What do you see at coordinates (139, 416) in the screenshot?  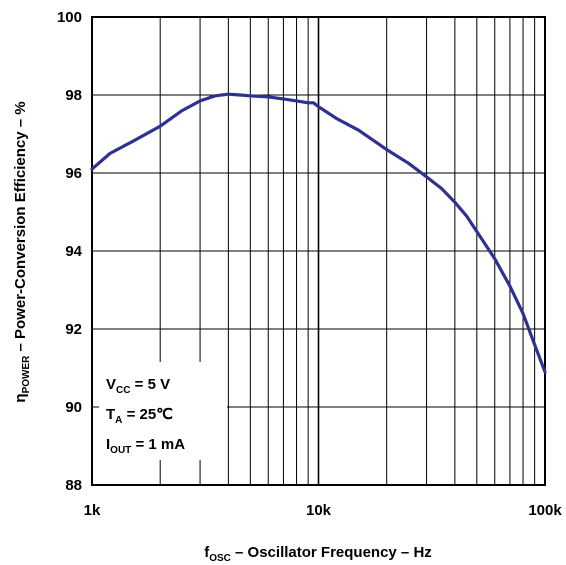 I see `annotation-ta: TA = 25℃` at bounding box center [139, 416].